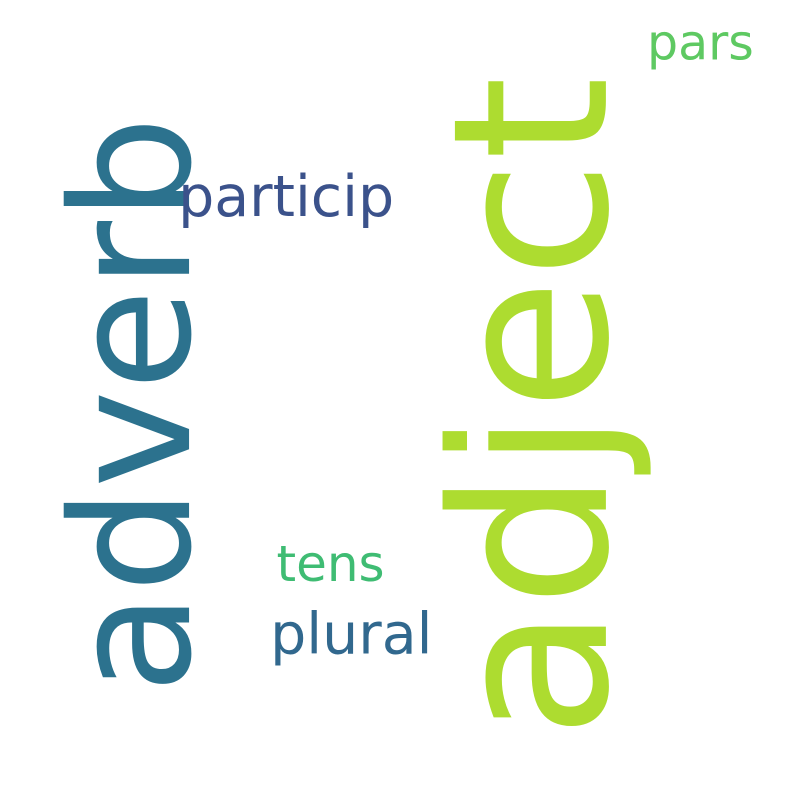 Image resolution: width=800 pixels, height=800 pixels. Describe the element at coordinates (331, 564) in the screenshot. I see `word-tens: tens` at that location.